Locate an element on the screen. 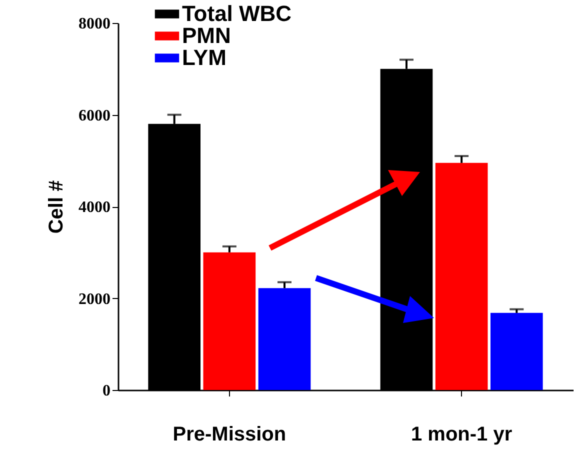 The height and width of the screenshot is (452, 574). y-tick-label: 0 is located at coordinates (106, 391).